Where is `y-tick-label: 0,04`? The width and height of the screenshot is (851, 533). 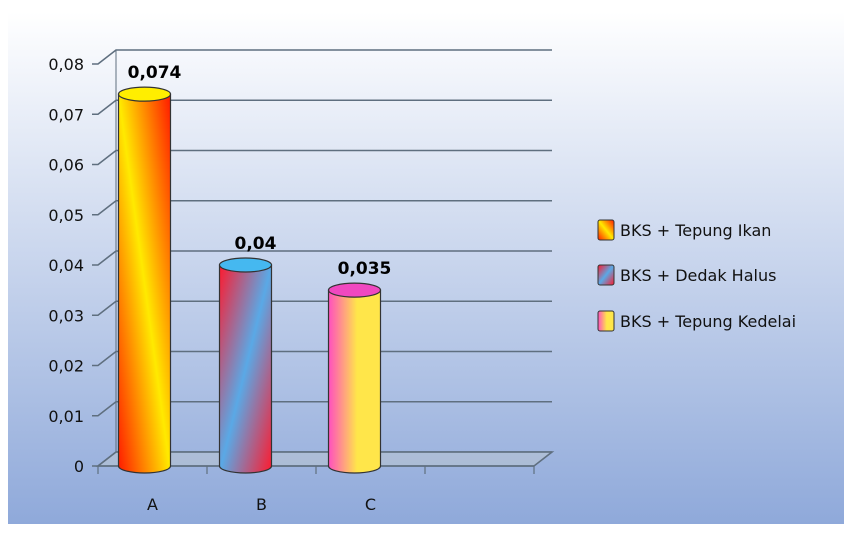 y-tick-label: 0,04 is located at coordinates (66, 265).